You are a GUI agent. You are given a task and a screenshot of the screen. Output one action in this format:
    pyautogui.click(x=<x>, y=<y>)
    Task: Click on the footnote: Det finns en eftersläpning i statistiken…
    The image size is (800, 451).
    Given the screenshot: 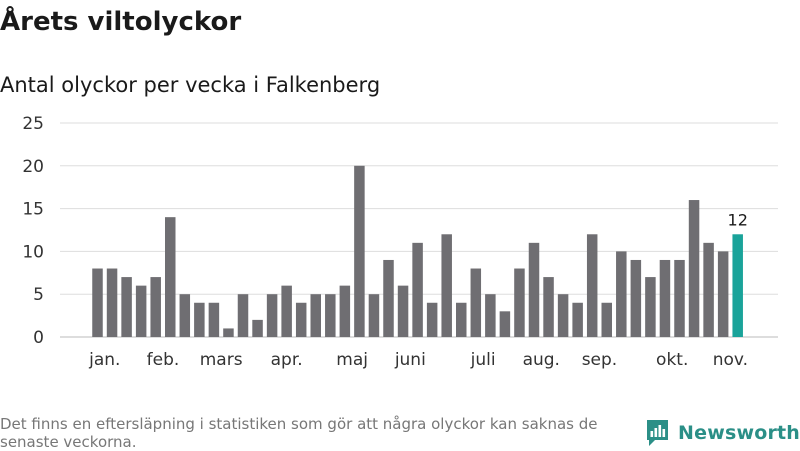 What is the action you would take?
    pyautogui.click(x=299, y=433)
    